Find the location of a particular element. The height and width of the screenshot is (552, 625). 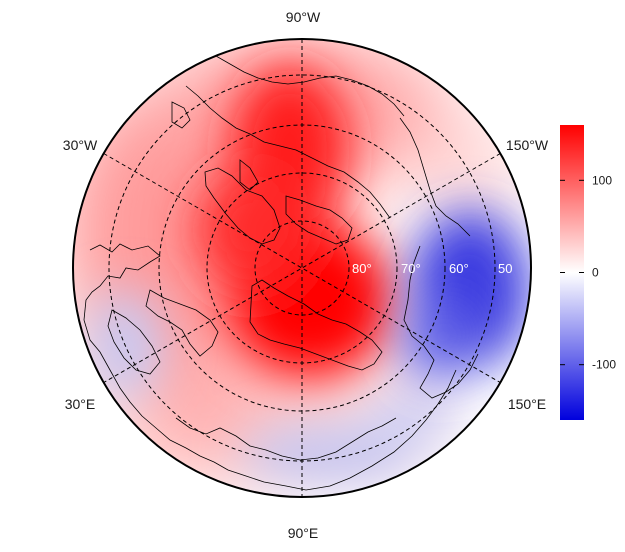

lon-label-90w: 90°W is located at coordinates (303, 17).